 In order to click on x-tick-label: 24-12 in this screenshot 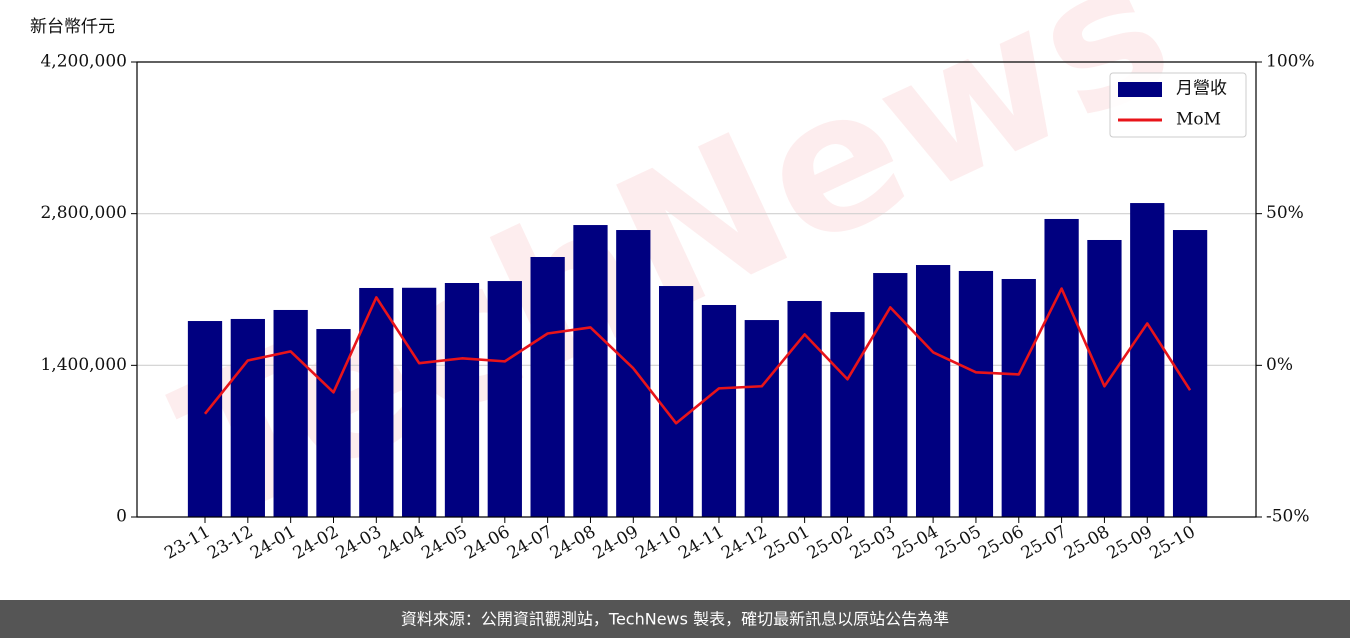, I will do `click(744, 543)`.